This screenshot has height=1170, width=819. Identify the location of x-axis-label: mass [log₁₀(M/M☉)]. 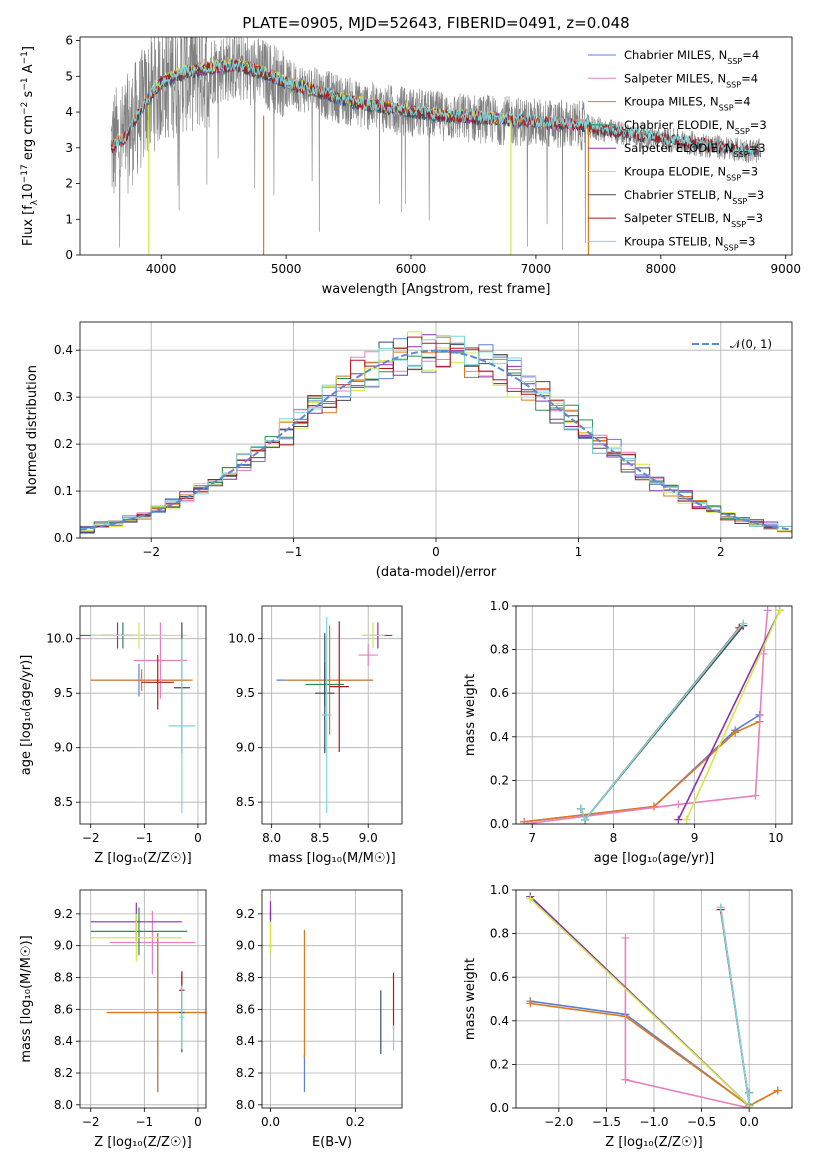
(331, 858).